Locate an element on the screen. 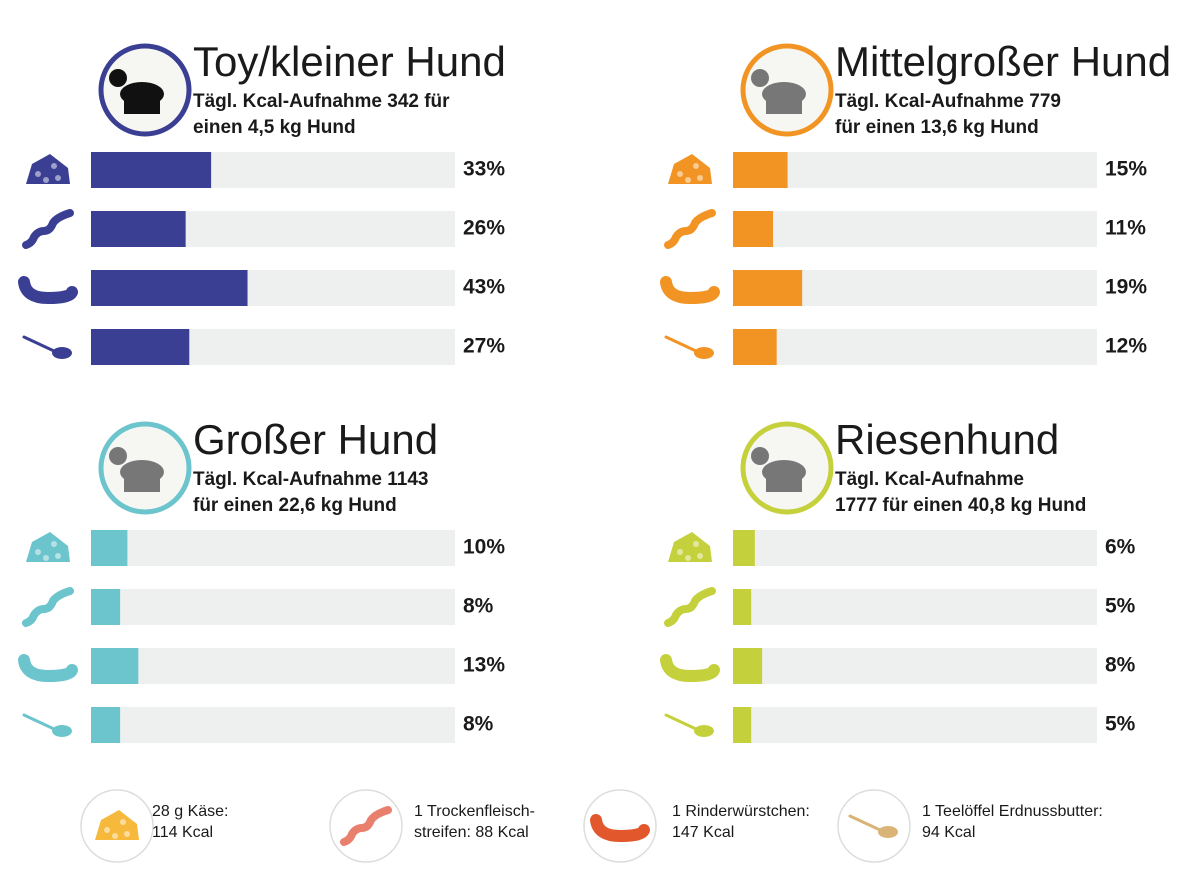 Image resolution: width=1200 pixels, height=882 pixels. value-label: 12% is located at coordinates (1126, 346).